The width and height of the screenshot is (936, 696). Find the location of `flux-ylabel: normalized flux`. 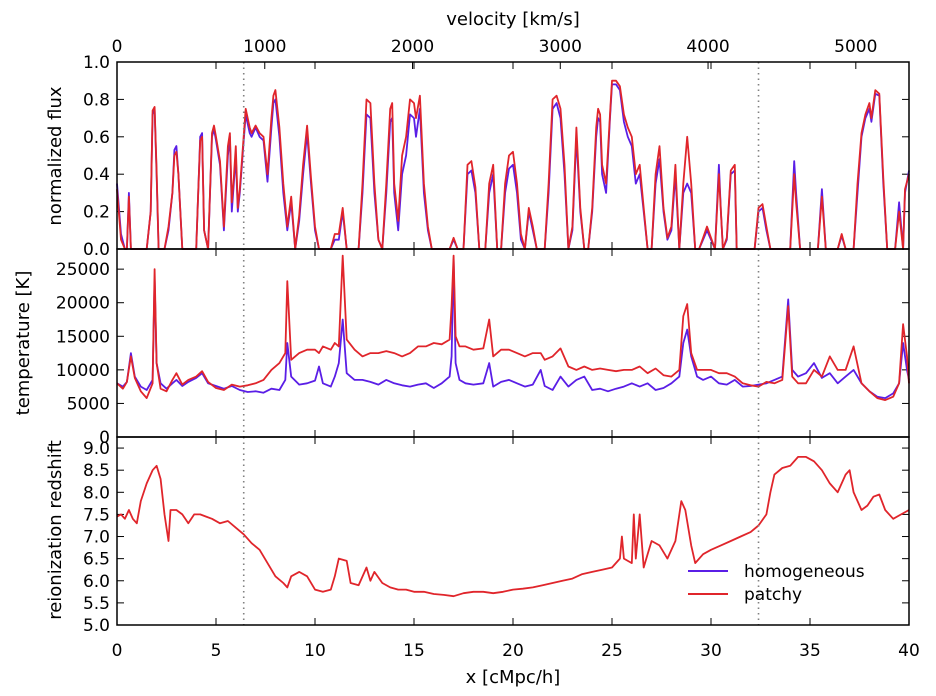

flux-ylabel: normalized flux is located at coordinates (55, 155).